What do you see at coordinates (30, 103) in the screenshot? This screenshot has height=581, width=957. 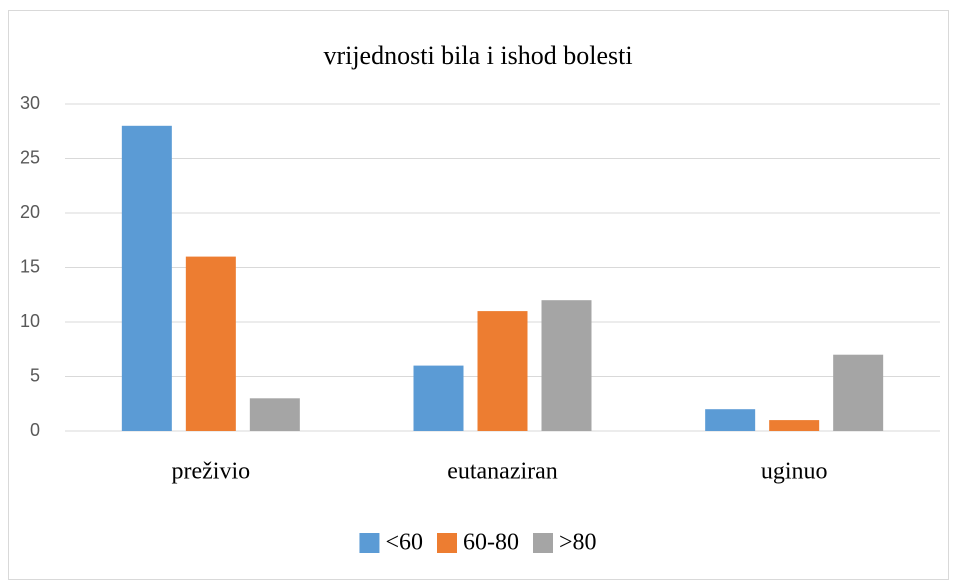 I see `y-tick-label: 30` at bounding box center [30, 103].